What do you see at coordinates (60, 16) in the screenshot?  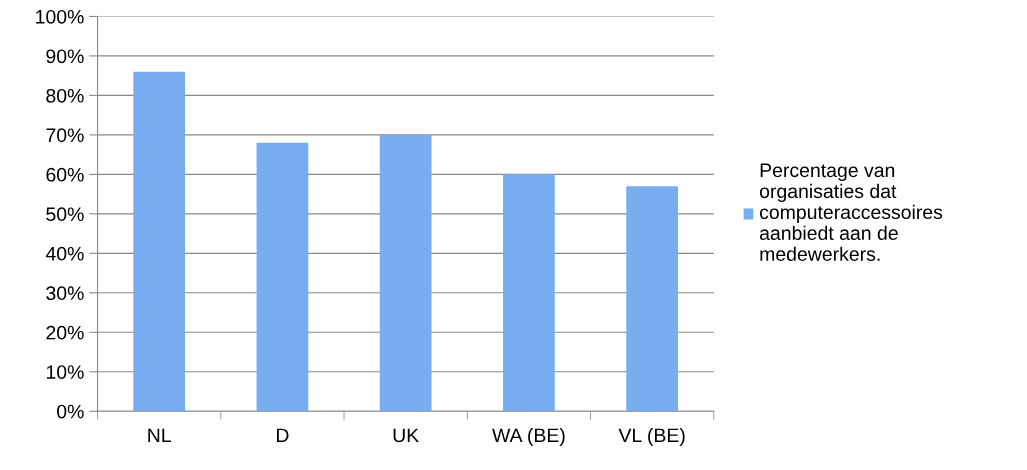 I see `y-tick-label: 100%` at bounding box center [60, 16].